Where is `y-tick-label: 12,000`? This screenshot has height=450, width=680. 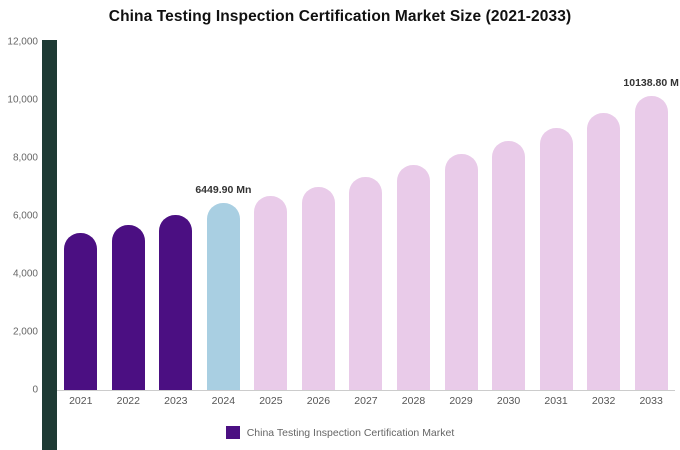
y-tick-label: 12,000 is located at coordinates (22, 42).